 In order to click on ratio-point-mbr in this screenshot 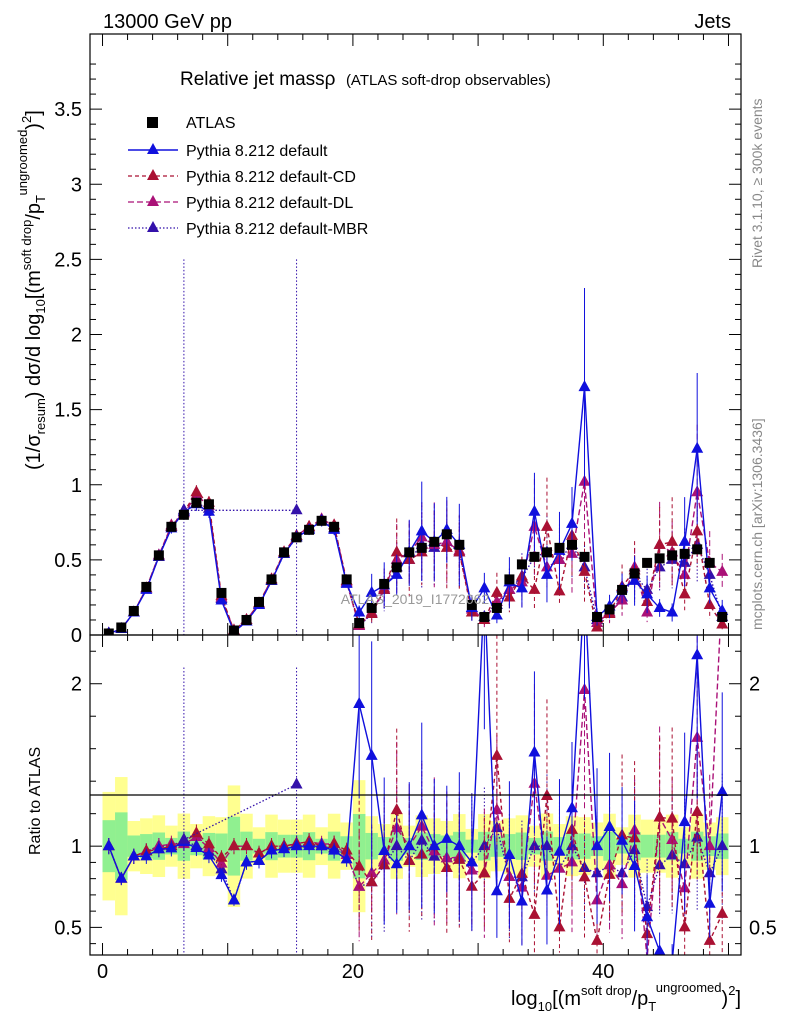, I will do `click(534, 845)`.